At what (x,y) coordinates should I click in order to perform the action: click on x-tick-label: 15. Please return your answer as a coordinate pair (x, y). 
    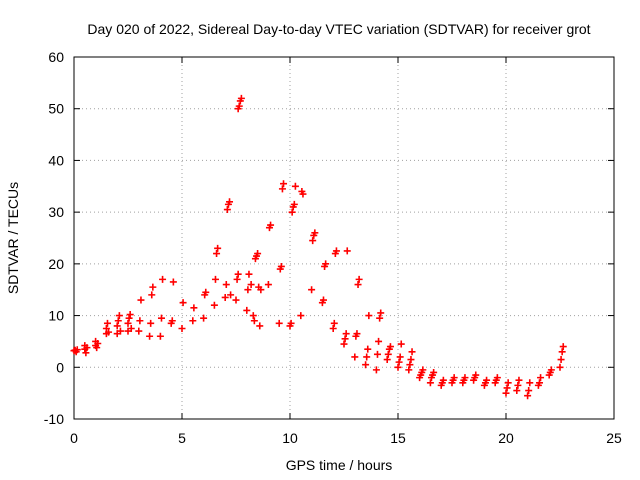
    Looking at the image, I should click on (398, 438).